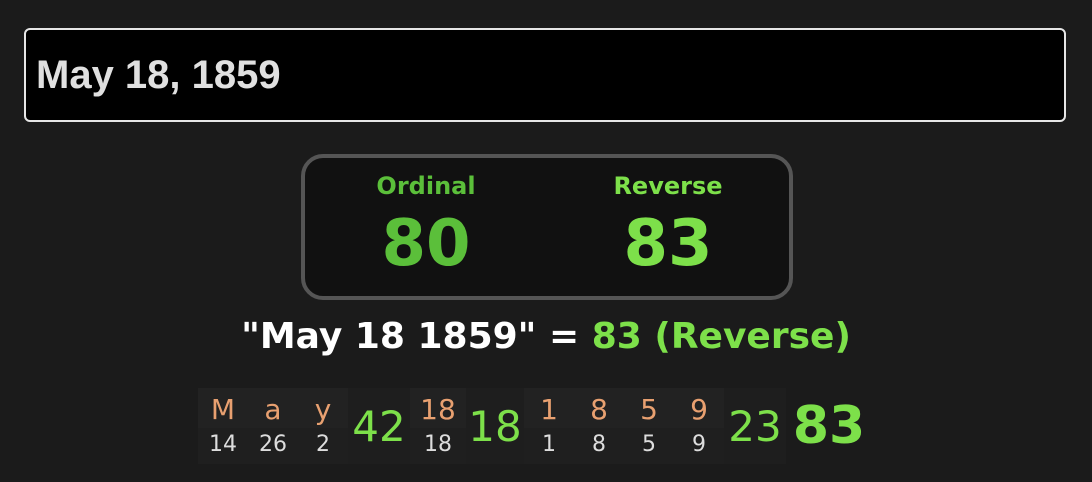 This screenshot has width=1092, height=482. Describe the element at coordinates (273, 409) in the screenshot. I see `char-letter: a` at that location.